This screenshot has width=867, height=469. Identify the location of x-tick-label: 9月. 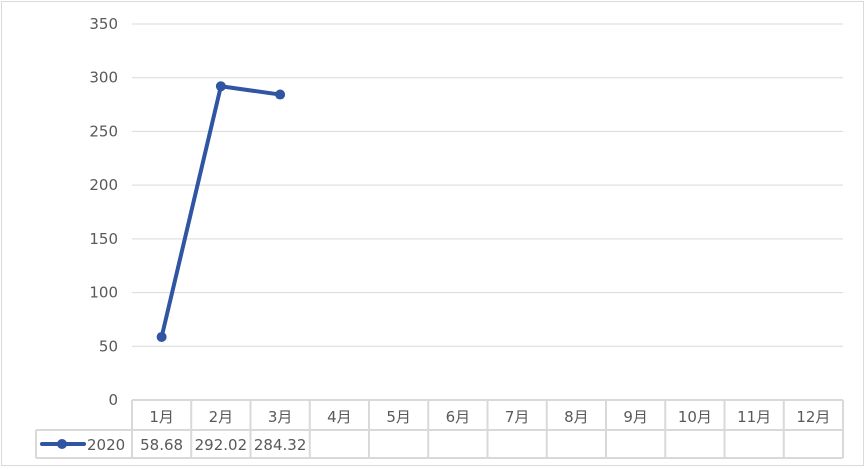
(635, 417).